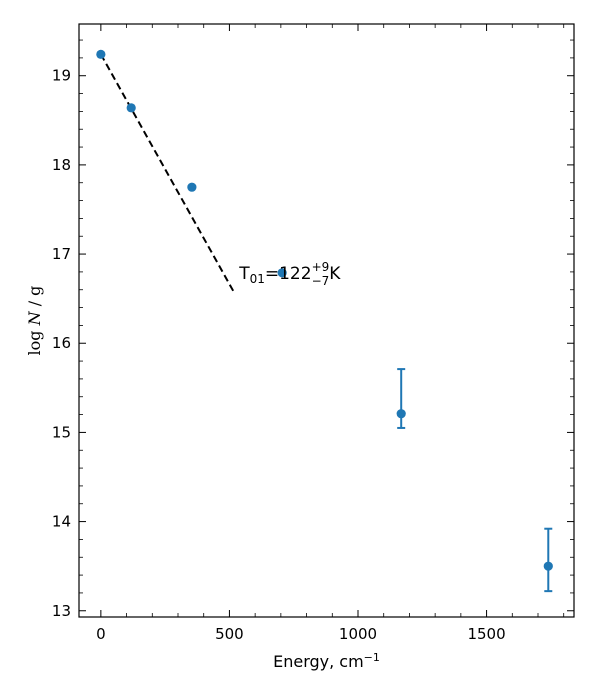 The height and width of the screenshot is (698, 598). What do you see at coordinates (358, 634) in the screenshot?
I see `x-tick-label-1000: 1000` at bounding box center [358, 634].